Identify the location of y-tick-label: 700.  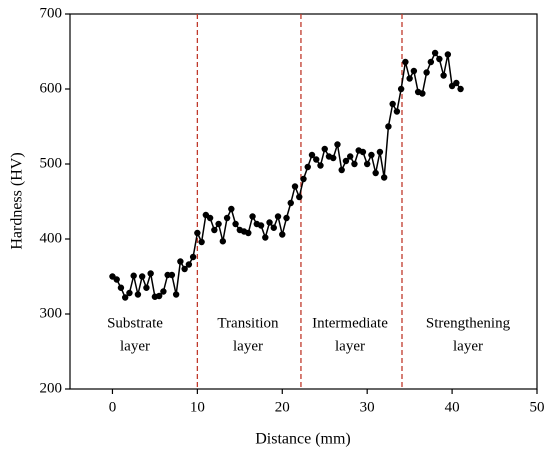
(51, 13).